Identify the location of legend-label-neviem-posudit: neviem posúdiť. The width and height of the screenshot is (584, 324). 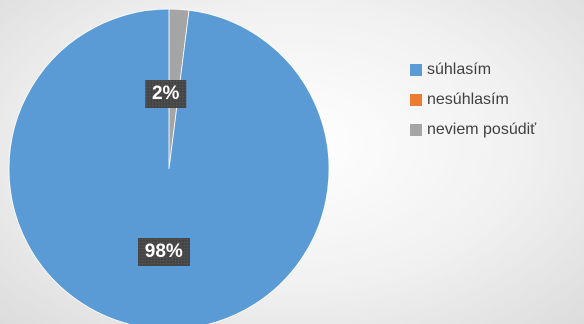
(482, 129).